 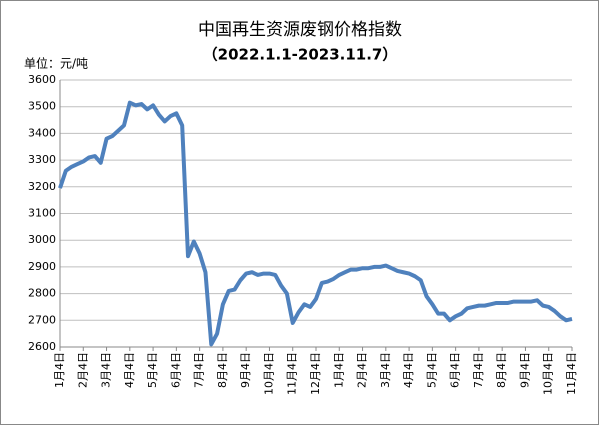 I want to click on y-tick-label: 2700, so click(x=42, y=319).